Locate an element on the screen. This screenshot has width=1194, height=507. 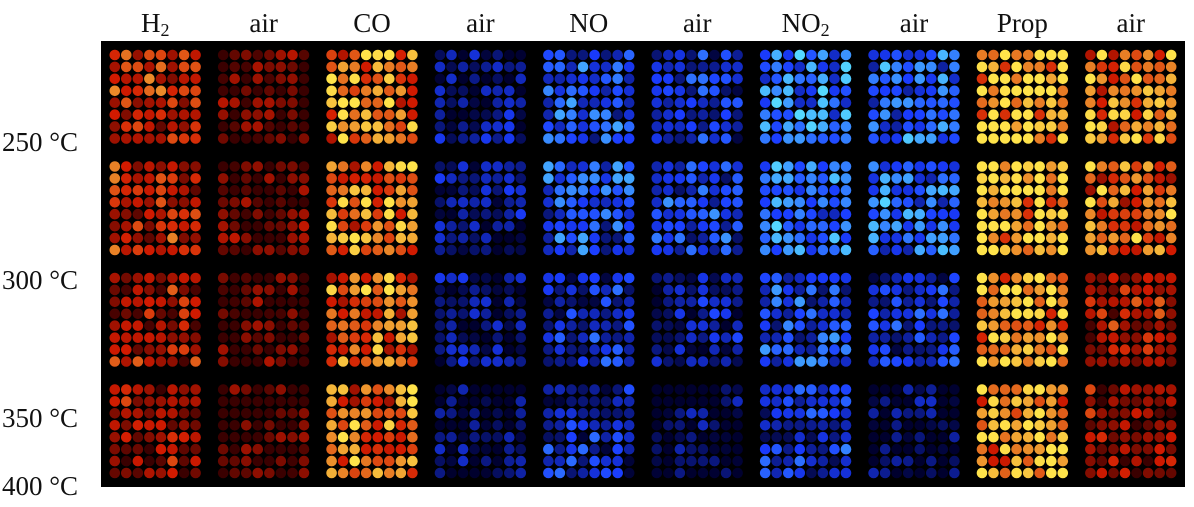
sensor-block-r0-c8 is located at coordinates (1022, 96).